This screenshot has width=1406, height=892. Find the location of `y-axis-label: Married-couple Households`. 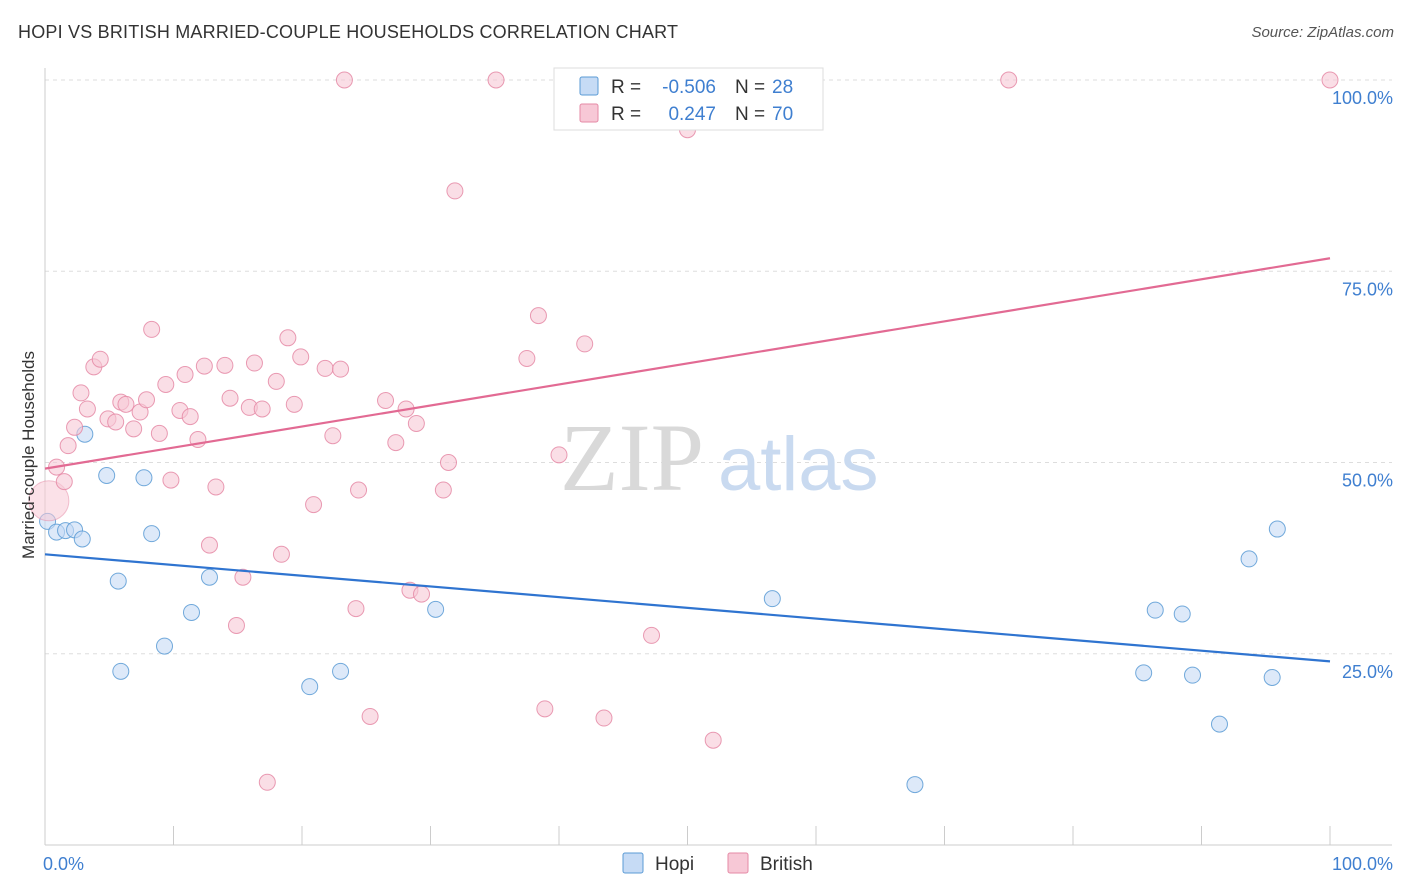

y-axis-label: Married-couple Households is located at coordinates (28, 455).